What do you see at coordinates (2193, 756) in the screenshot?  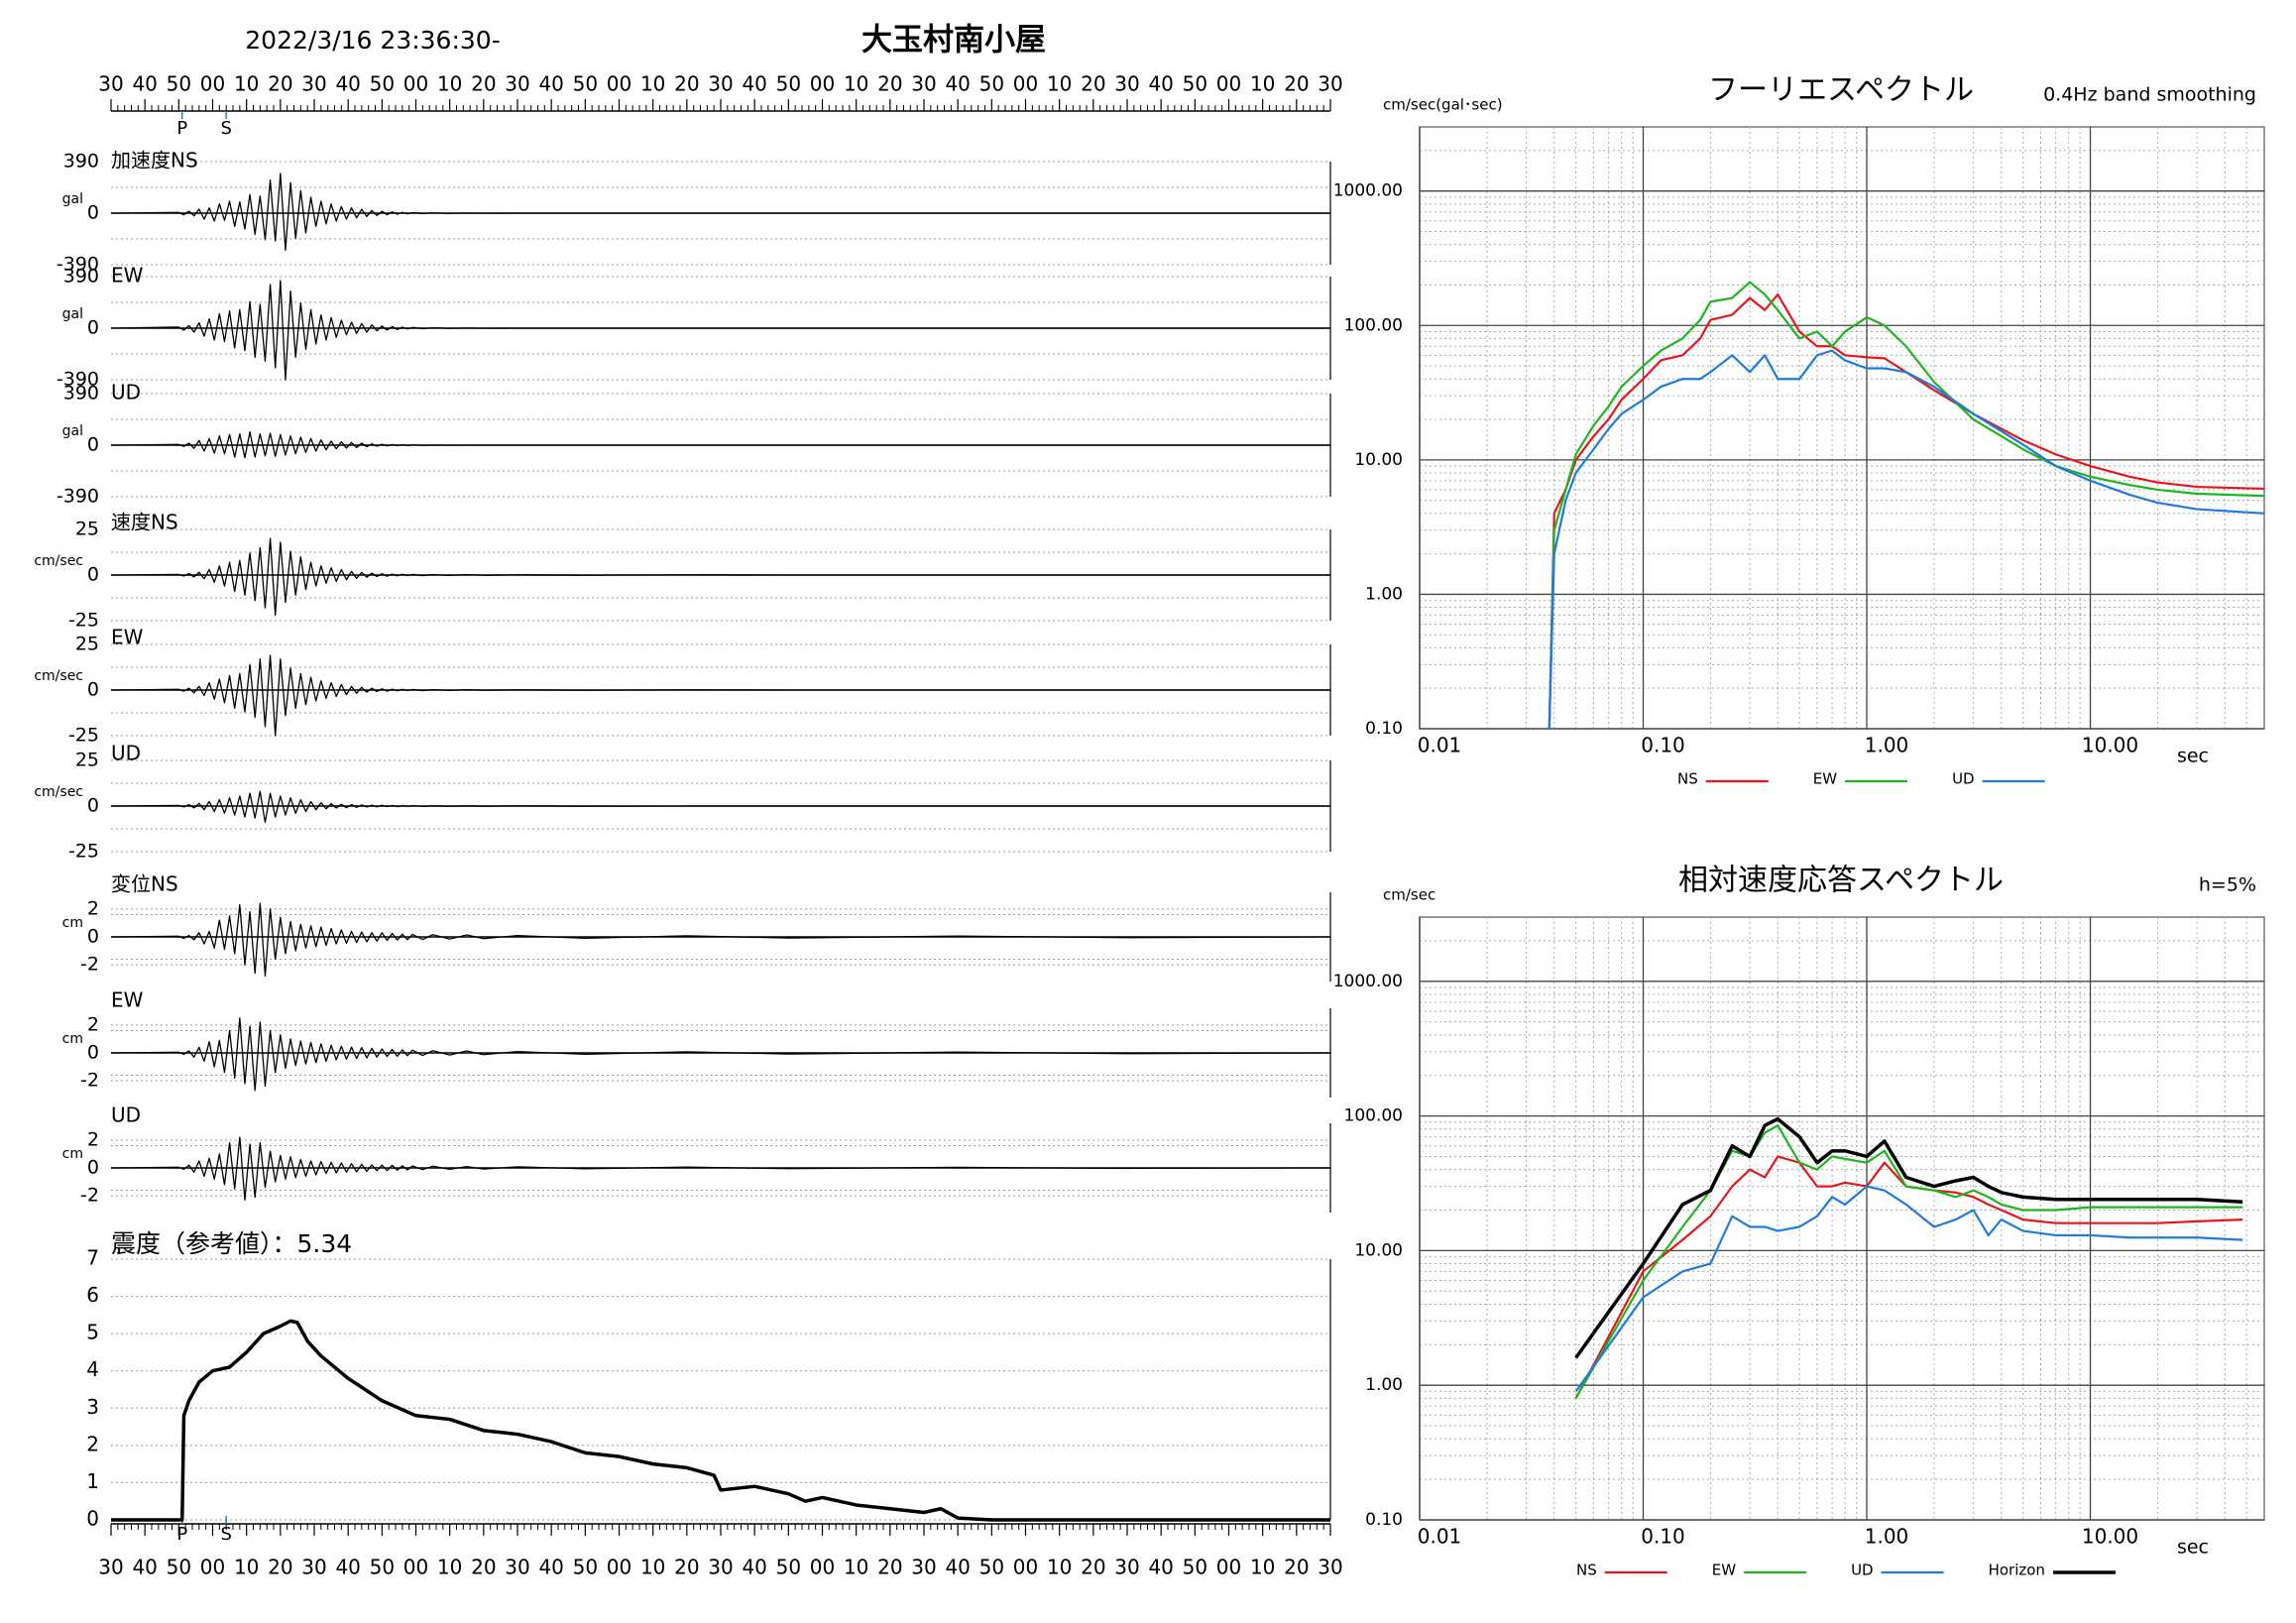 I see `x-axis-unit: sec` at bounding box center [2193, 756].